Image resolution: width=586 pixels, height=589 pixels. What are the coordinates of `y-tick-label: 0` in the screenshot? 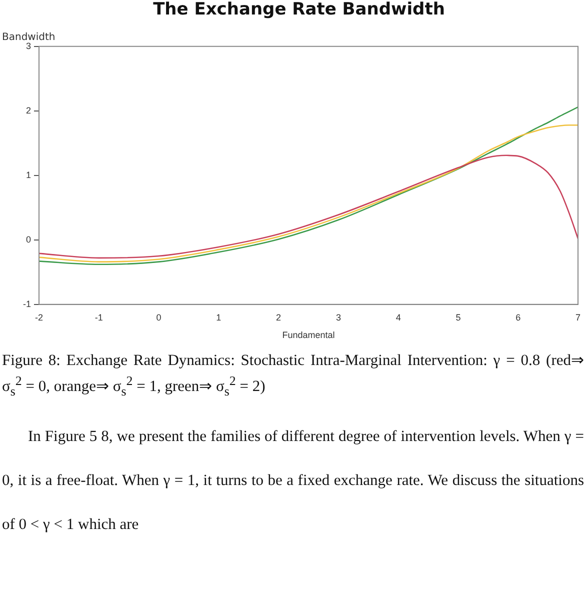 It's located at (28, 239).